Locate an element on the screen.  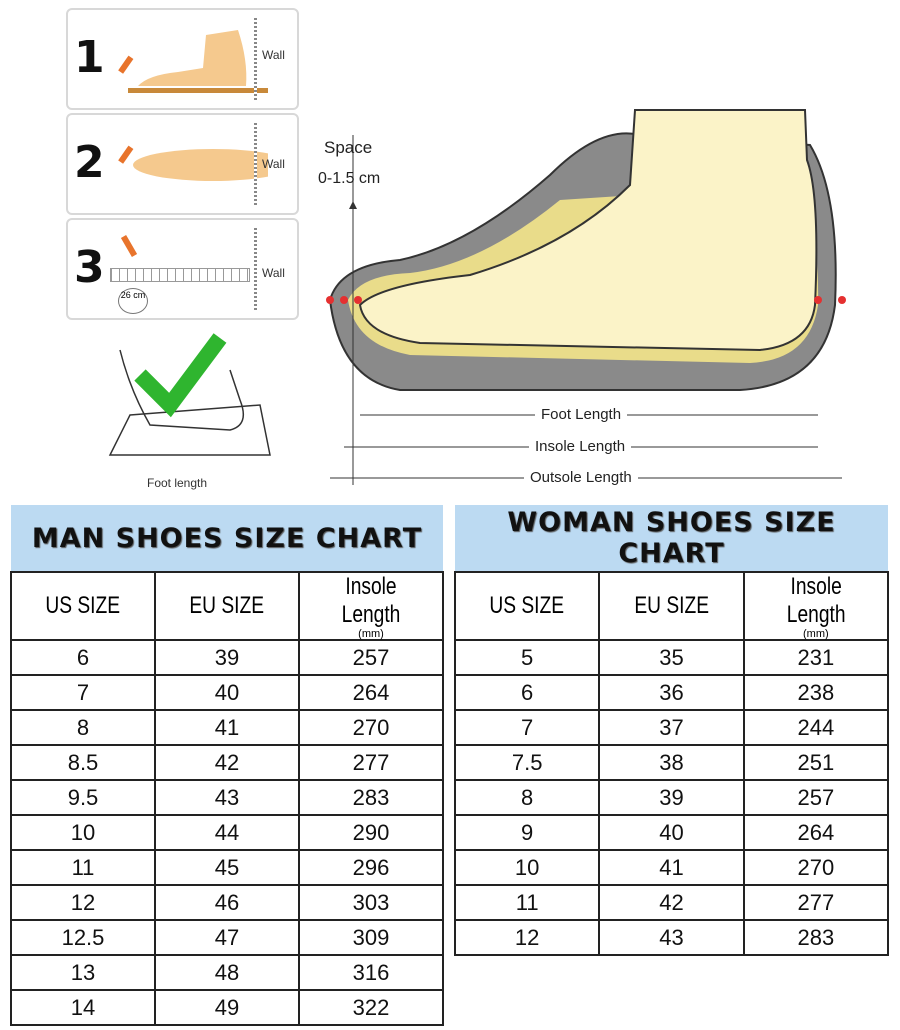
step-number: 3 is located at coordinates (89, 267).